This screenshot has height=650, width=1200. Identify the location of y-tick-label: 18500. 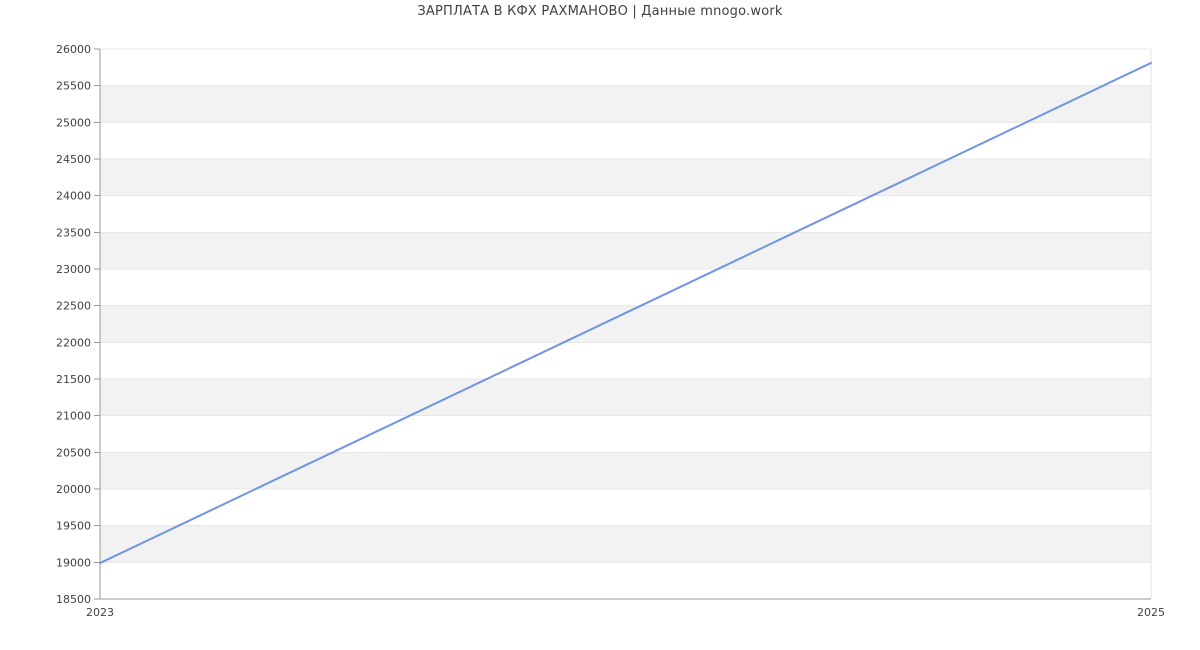
(73, 599).